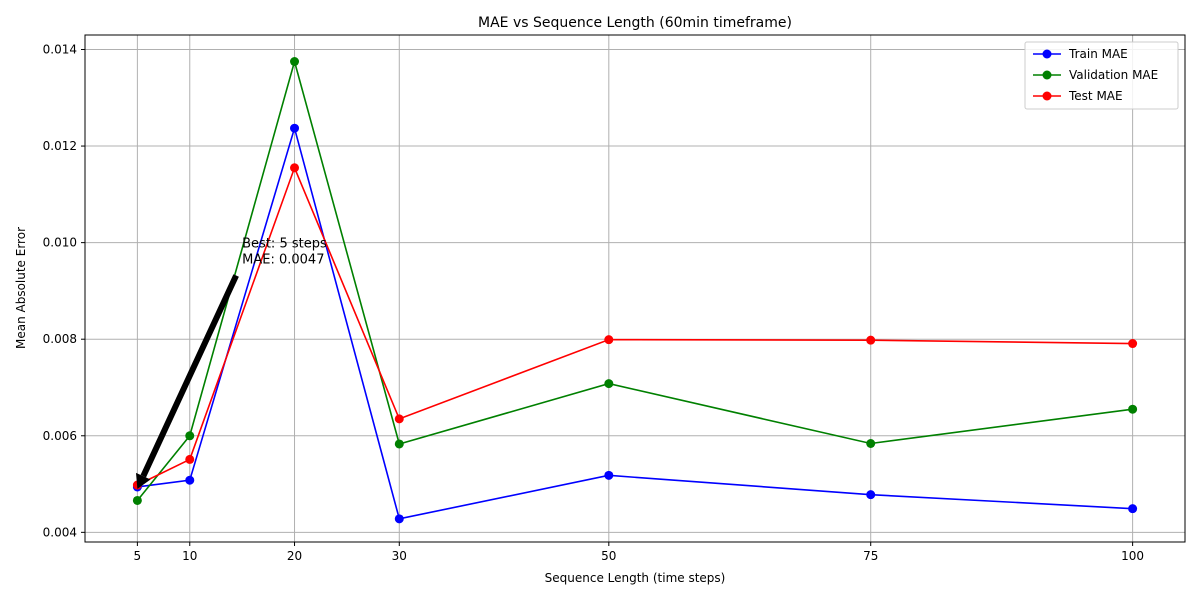  What do you see at coordinates (284, 243) in the screenshot?
I see `annotation-text: Best: 5 steps` at bounding box center [284, 243].